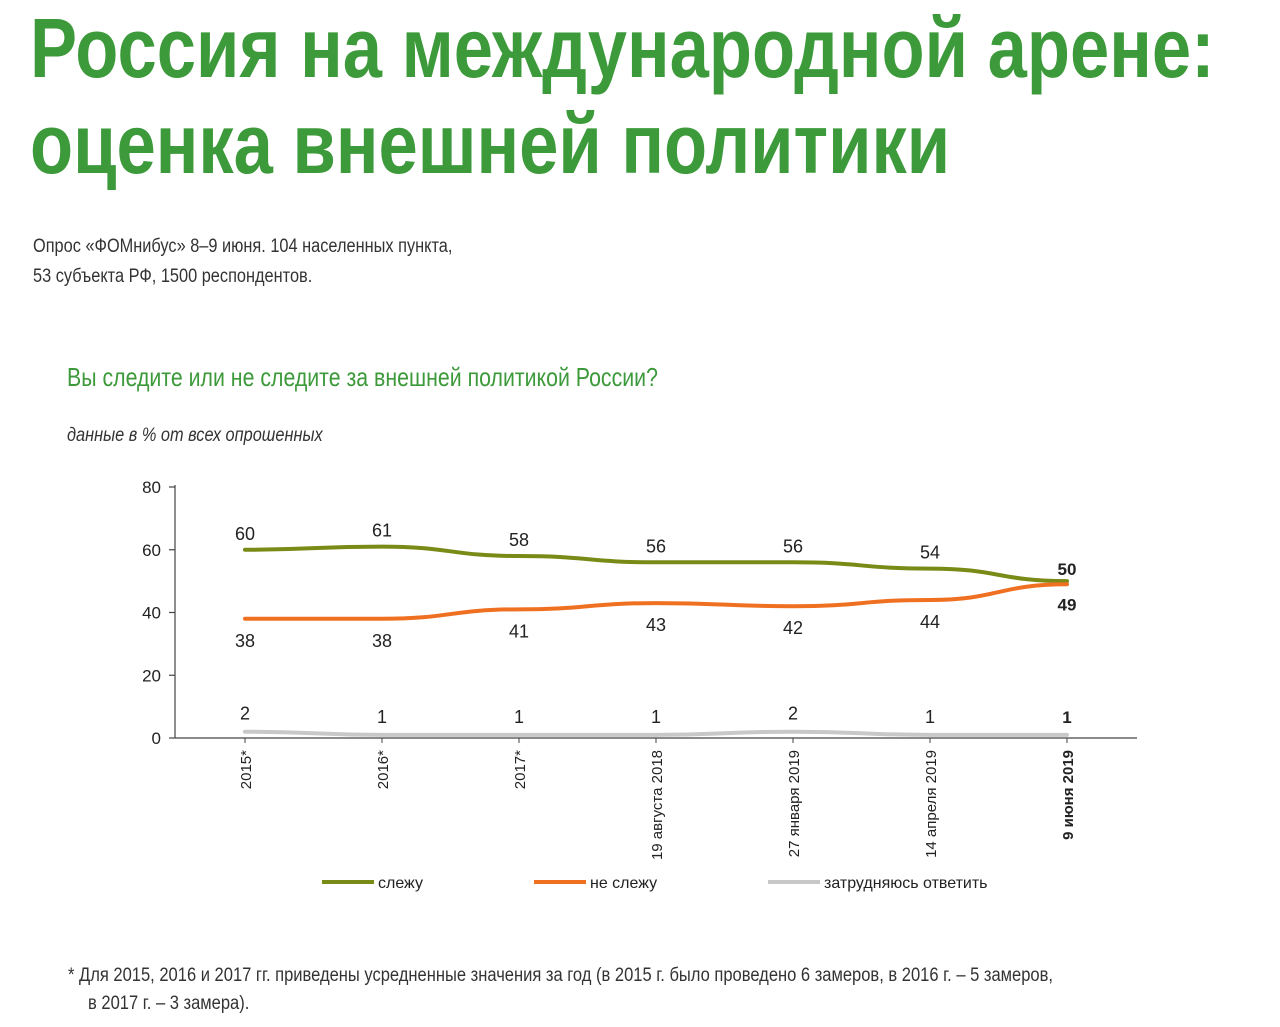 The width and height of the screenshot is (1280, 1027). Describe the element at coordinates (1067, 604) in the screenshot. I see `data-label: 49` at that location.